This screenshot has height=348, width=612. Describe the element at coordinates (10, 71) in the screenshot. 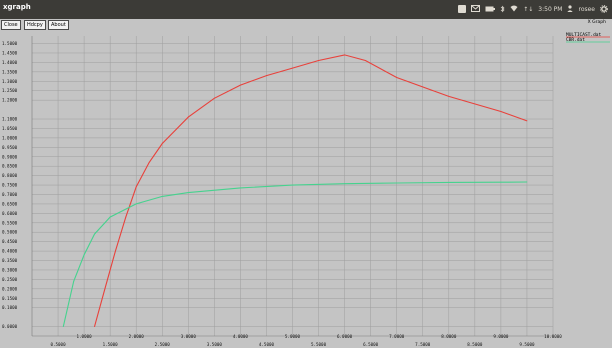

I see `y-tick-label: 1.3500` at that location.